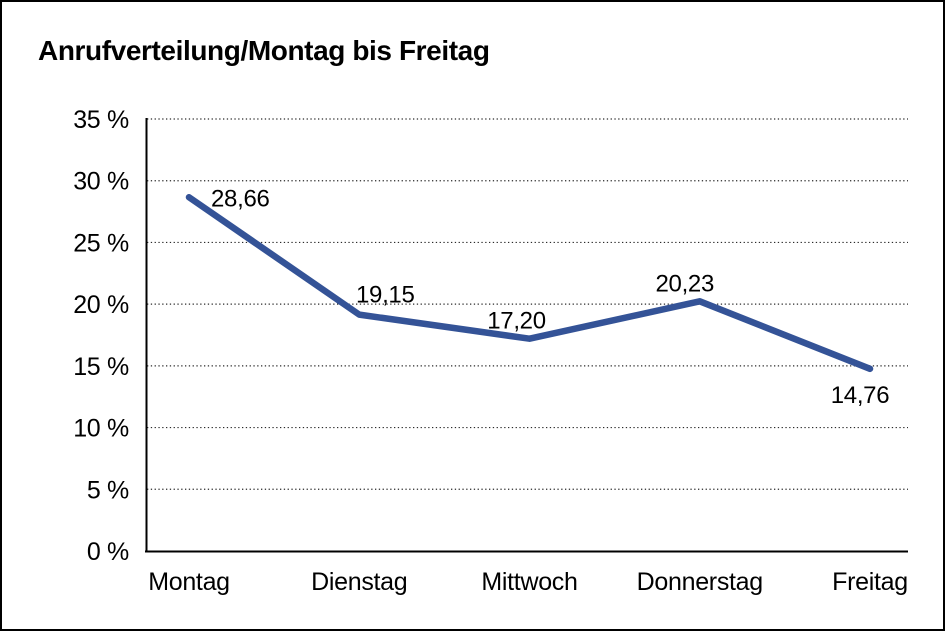 This screenshot has width=945, height=631. Describe the element at coordinates (870, 582) in the screenshot. I see `x-tick-label: Freitag` at that location.